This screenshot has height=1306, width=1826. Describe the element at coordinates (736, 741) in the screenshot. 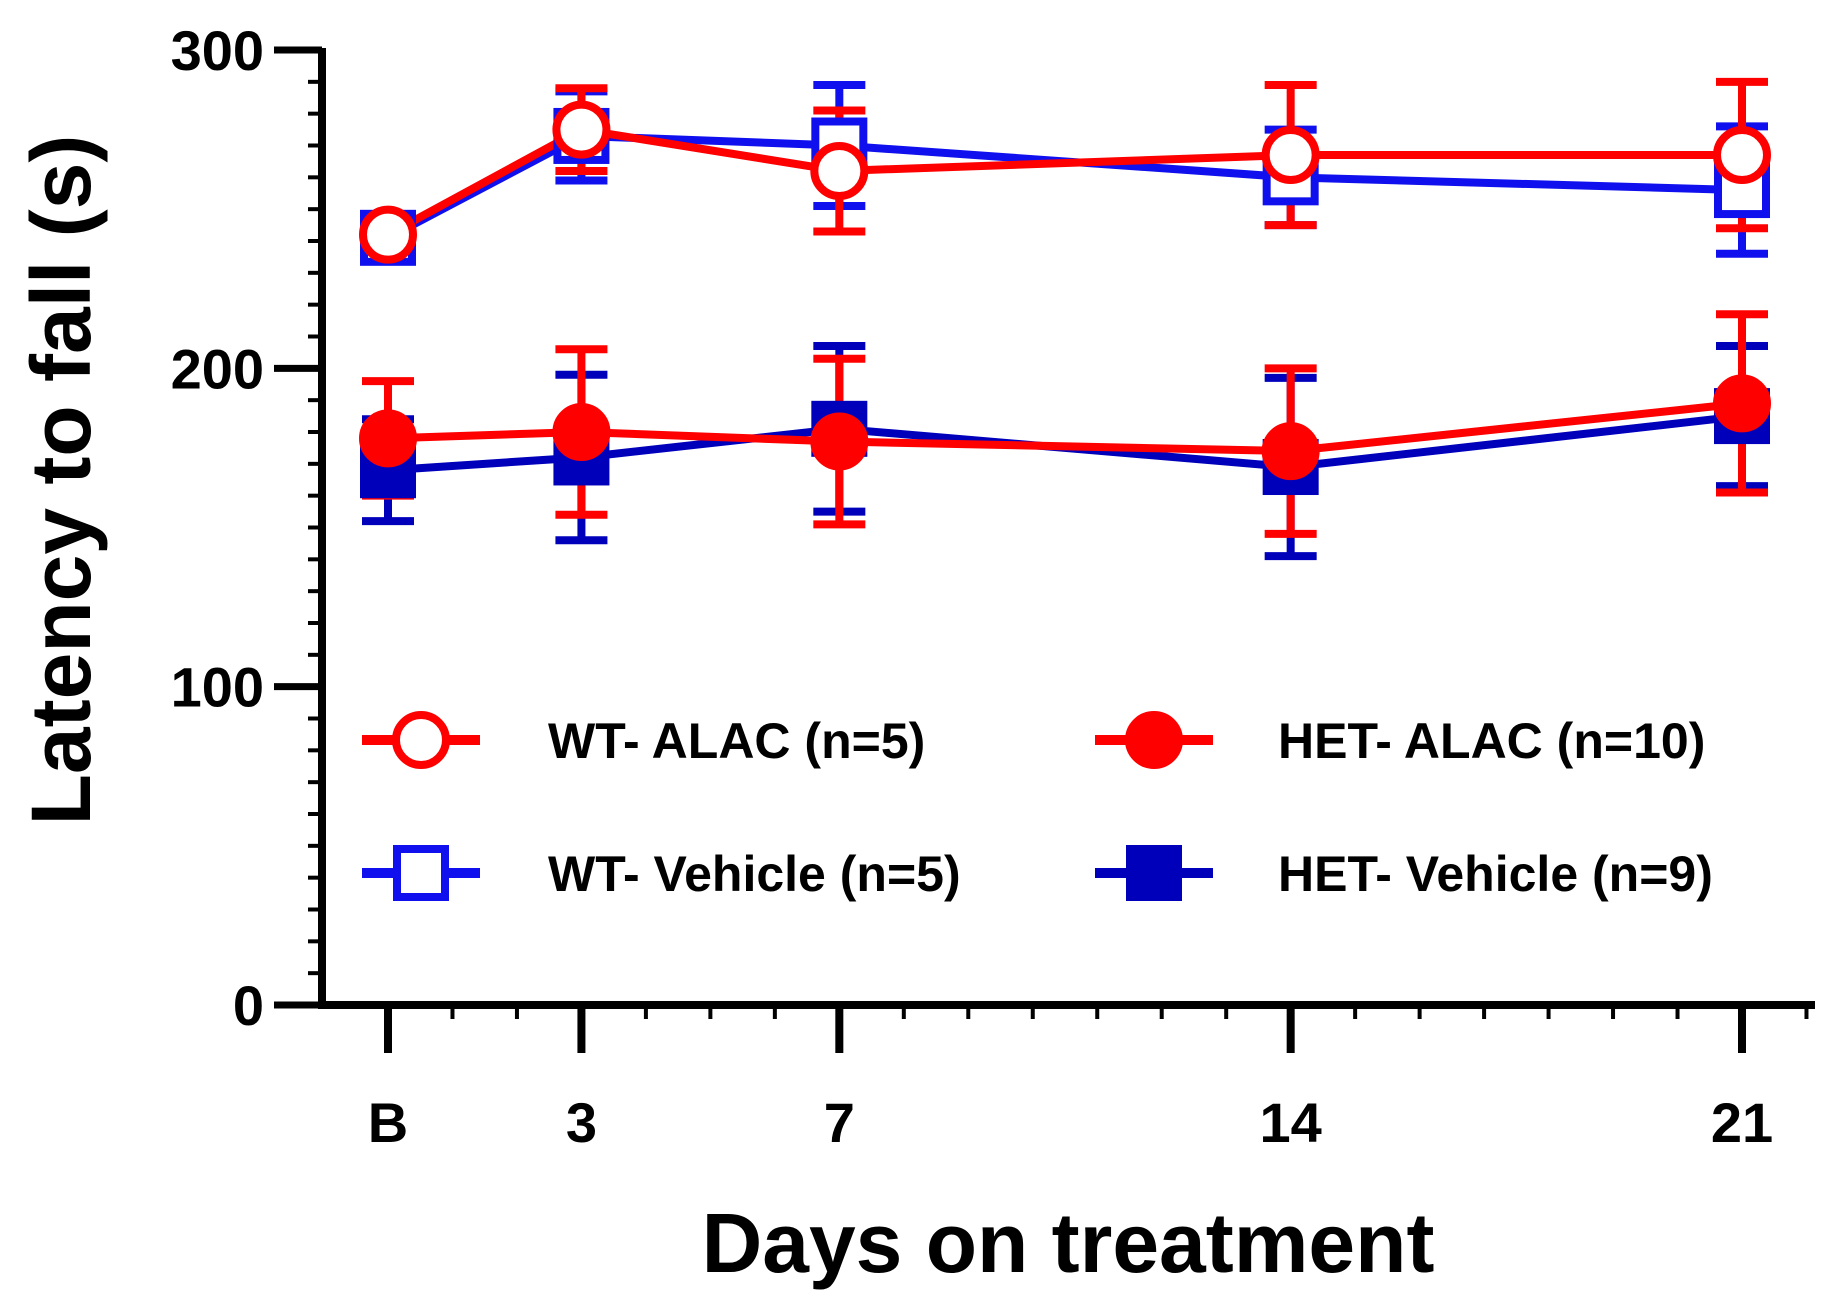

I see `legend-label: WT- ALAC (n=5)` at that location.